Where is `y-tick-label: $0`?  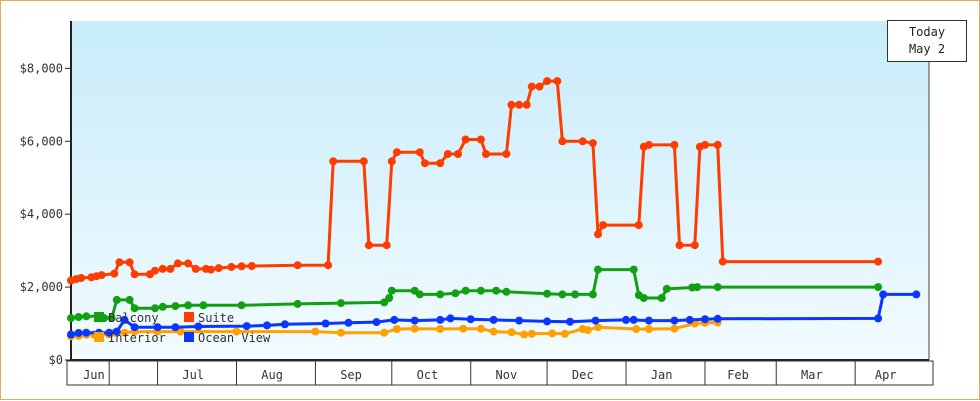
y-tick-label: $0 is located at coordinates (56, 360).